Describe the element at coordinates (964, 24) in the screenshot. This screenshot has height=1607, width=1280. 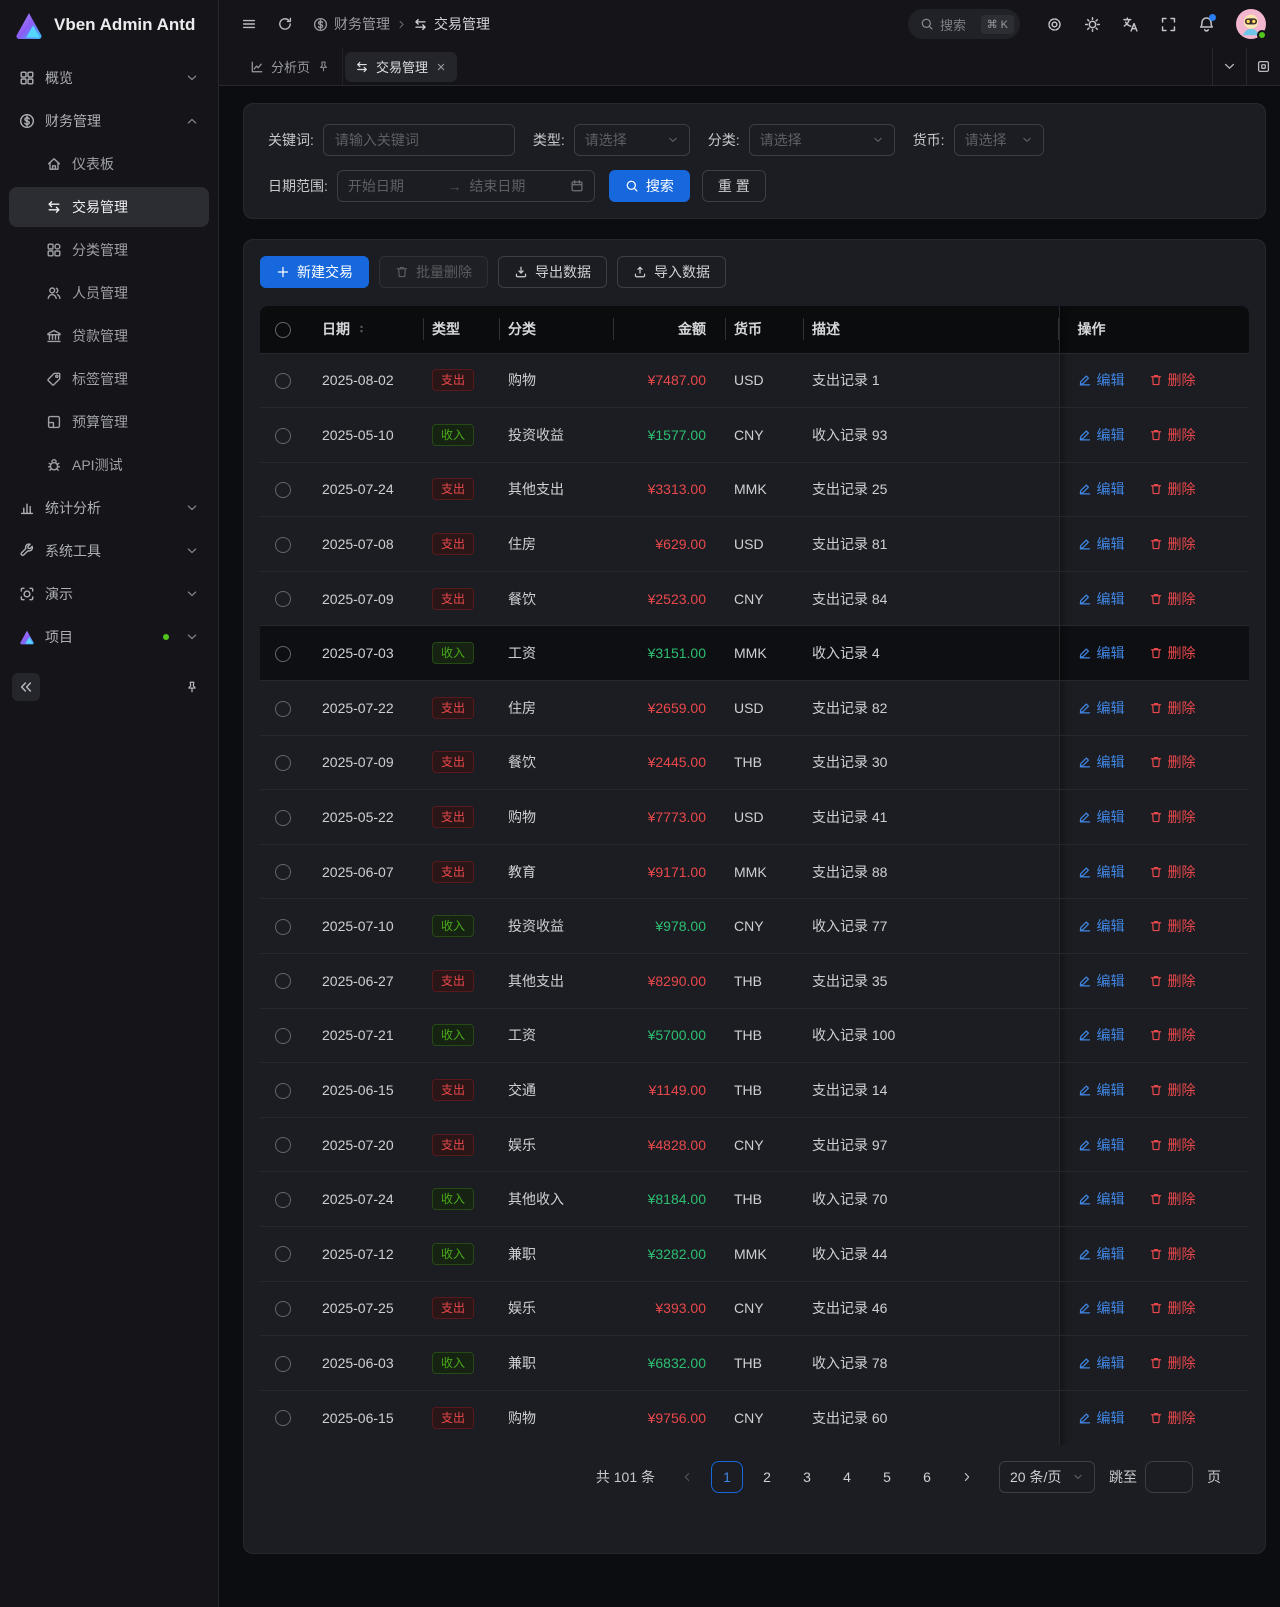
I see `global-search: 搜索 ⌘ K` at that location.